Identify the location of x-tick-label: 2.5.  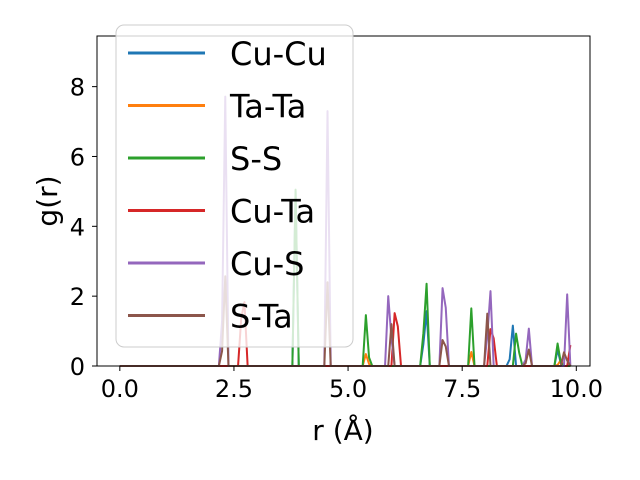
(234, 389).